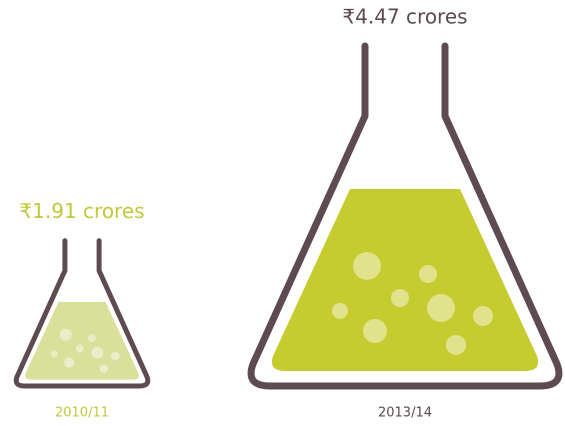 Image resolution: width=565 pixels, height=426 pixels. I want to click on flask-liquid, so click(82, 340).